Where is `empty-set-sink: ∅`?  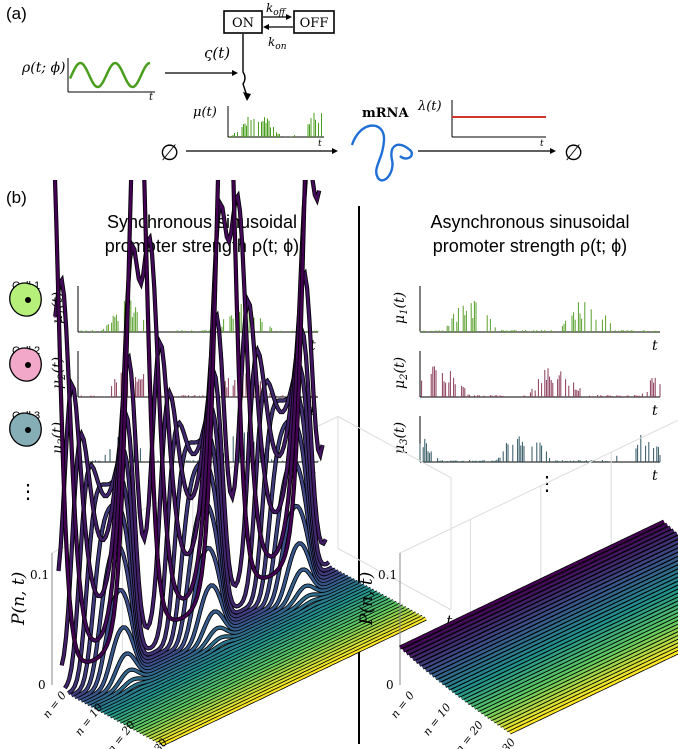 empty-set-sink: ∅ is located at coordinates (573, 153).